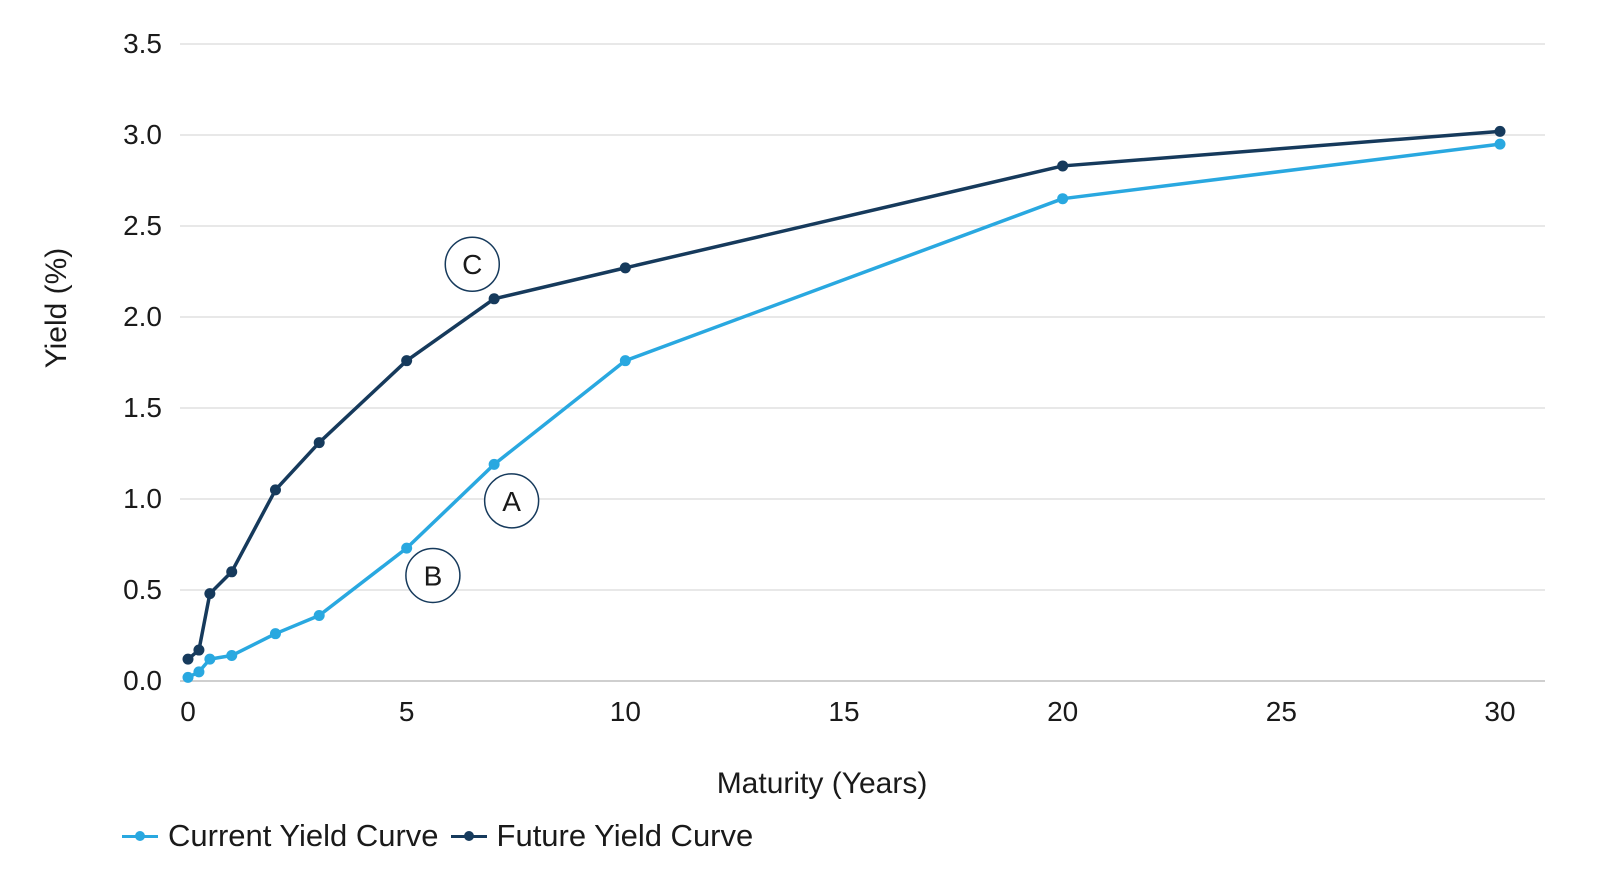 The width and height of the screenshot is (1599, 873). What do you see at coordinates (468, 836) in the screenshot?
I see `legend-swatch-future` at bounding box center [468, 836].